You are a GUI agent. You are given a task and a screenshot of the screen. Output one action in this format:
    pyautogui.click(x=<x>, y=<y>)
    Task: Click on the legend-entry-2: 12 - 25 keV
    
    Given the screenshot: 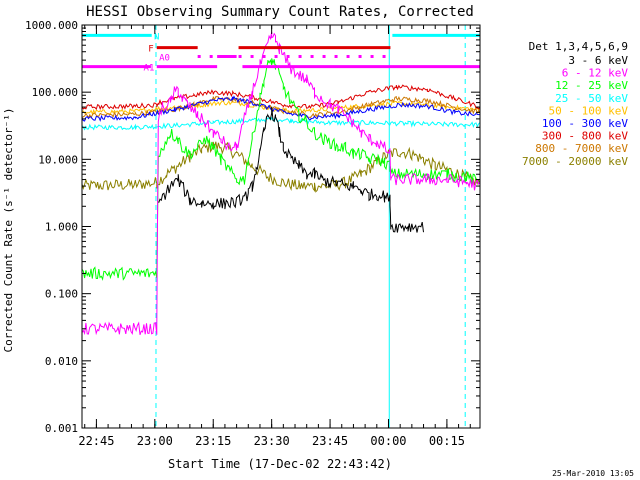 What is the action you would take?
    pyautogui.click(x=591, y=85)
    